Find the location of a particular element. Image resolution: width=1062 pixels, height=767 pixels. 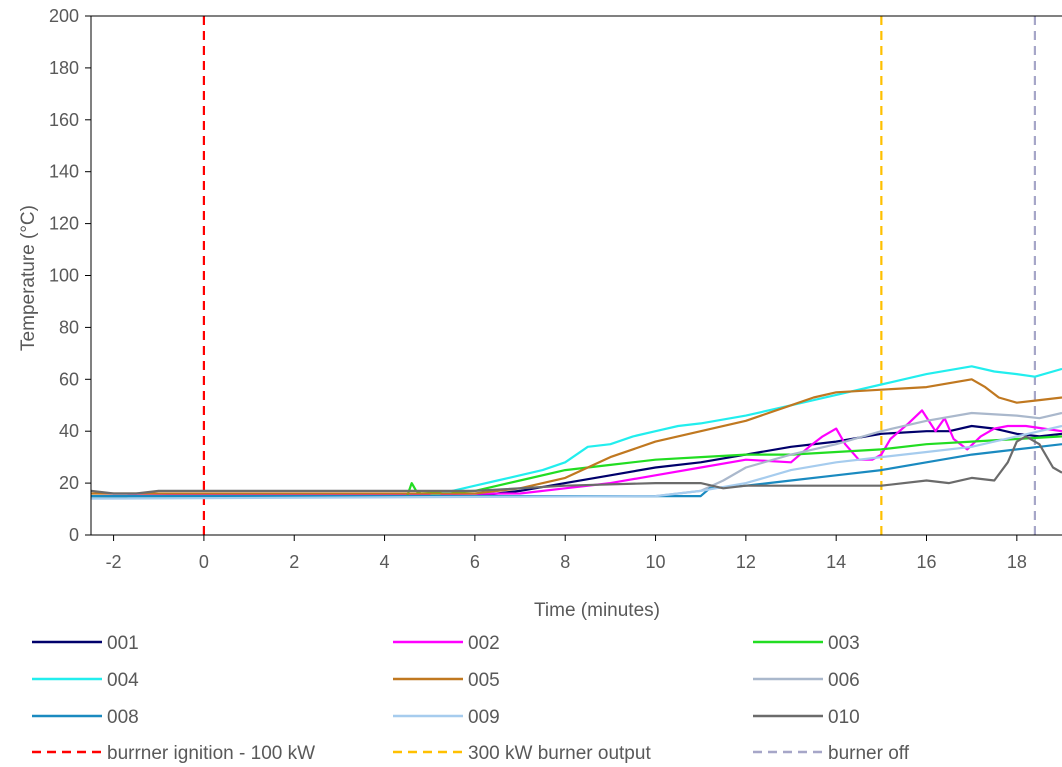

y-tick-label: 200 is located at coordinates (64, 16).